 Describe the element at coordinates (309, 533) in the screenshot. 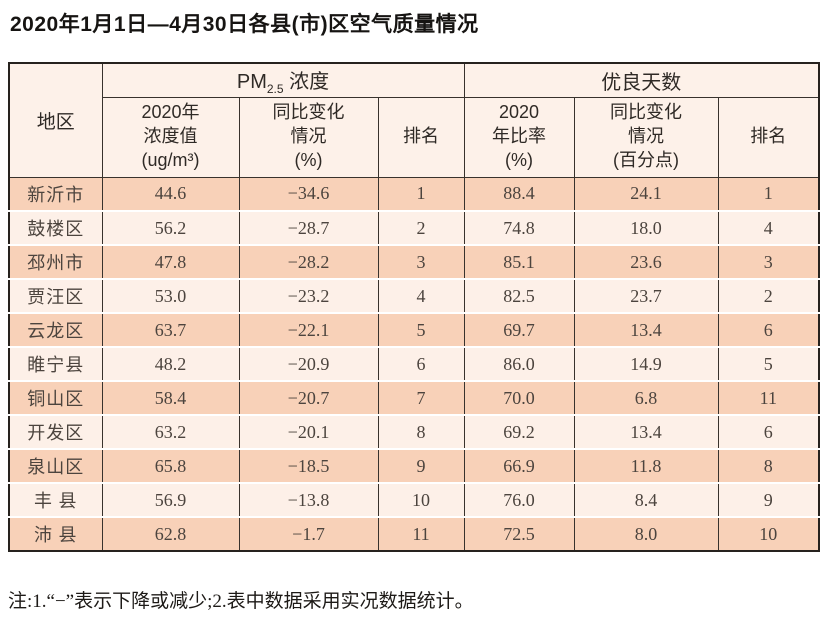

I see `cell-pm-change: −1.7` at that location.